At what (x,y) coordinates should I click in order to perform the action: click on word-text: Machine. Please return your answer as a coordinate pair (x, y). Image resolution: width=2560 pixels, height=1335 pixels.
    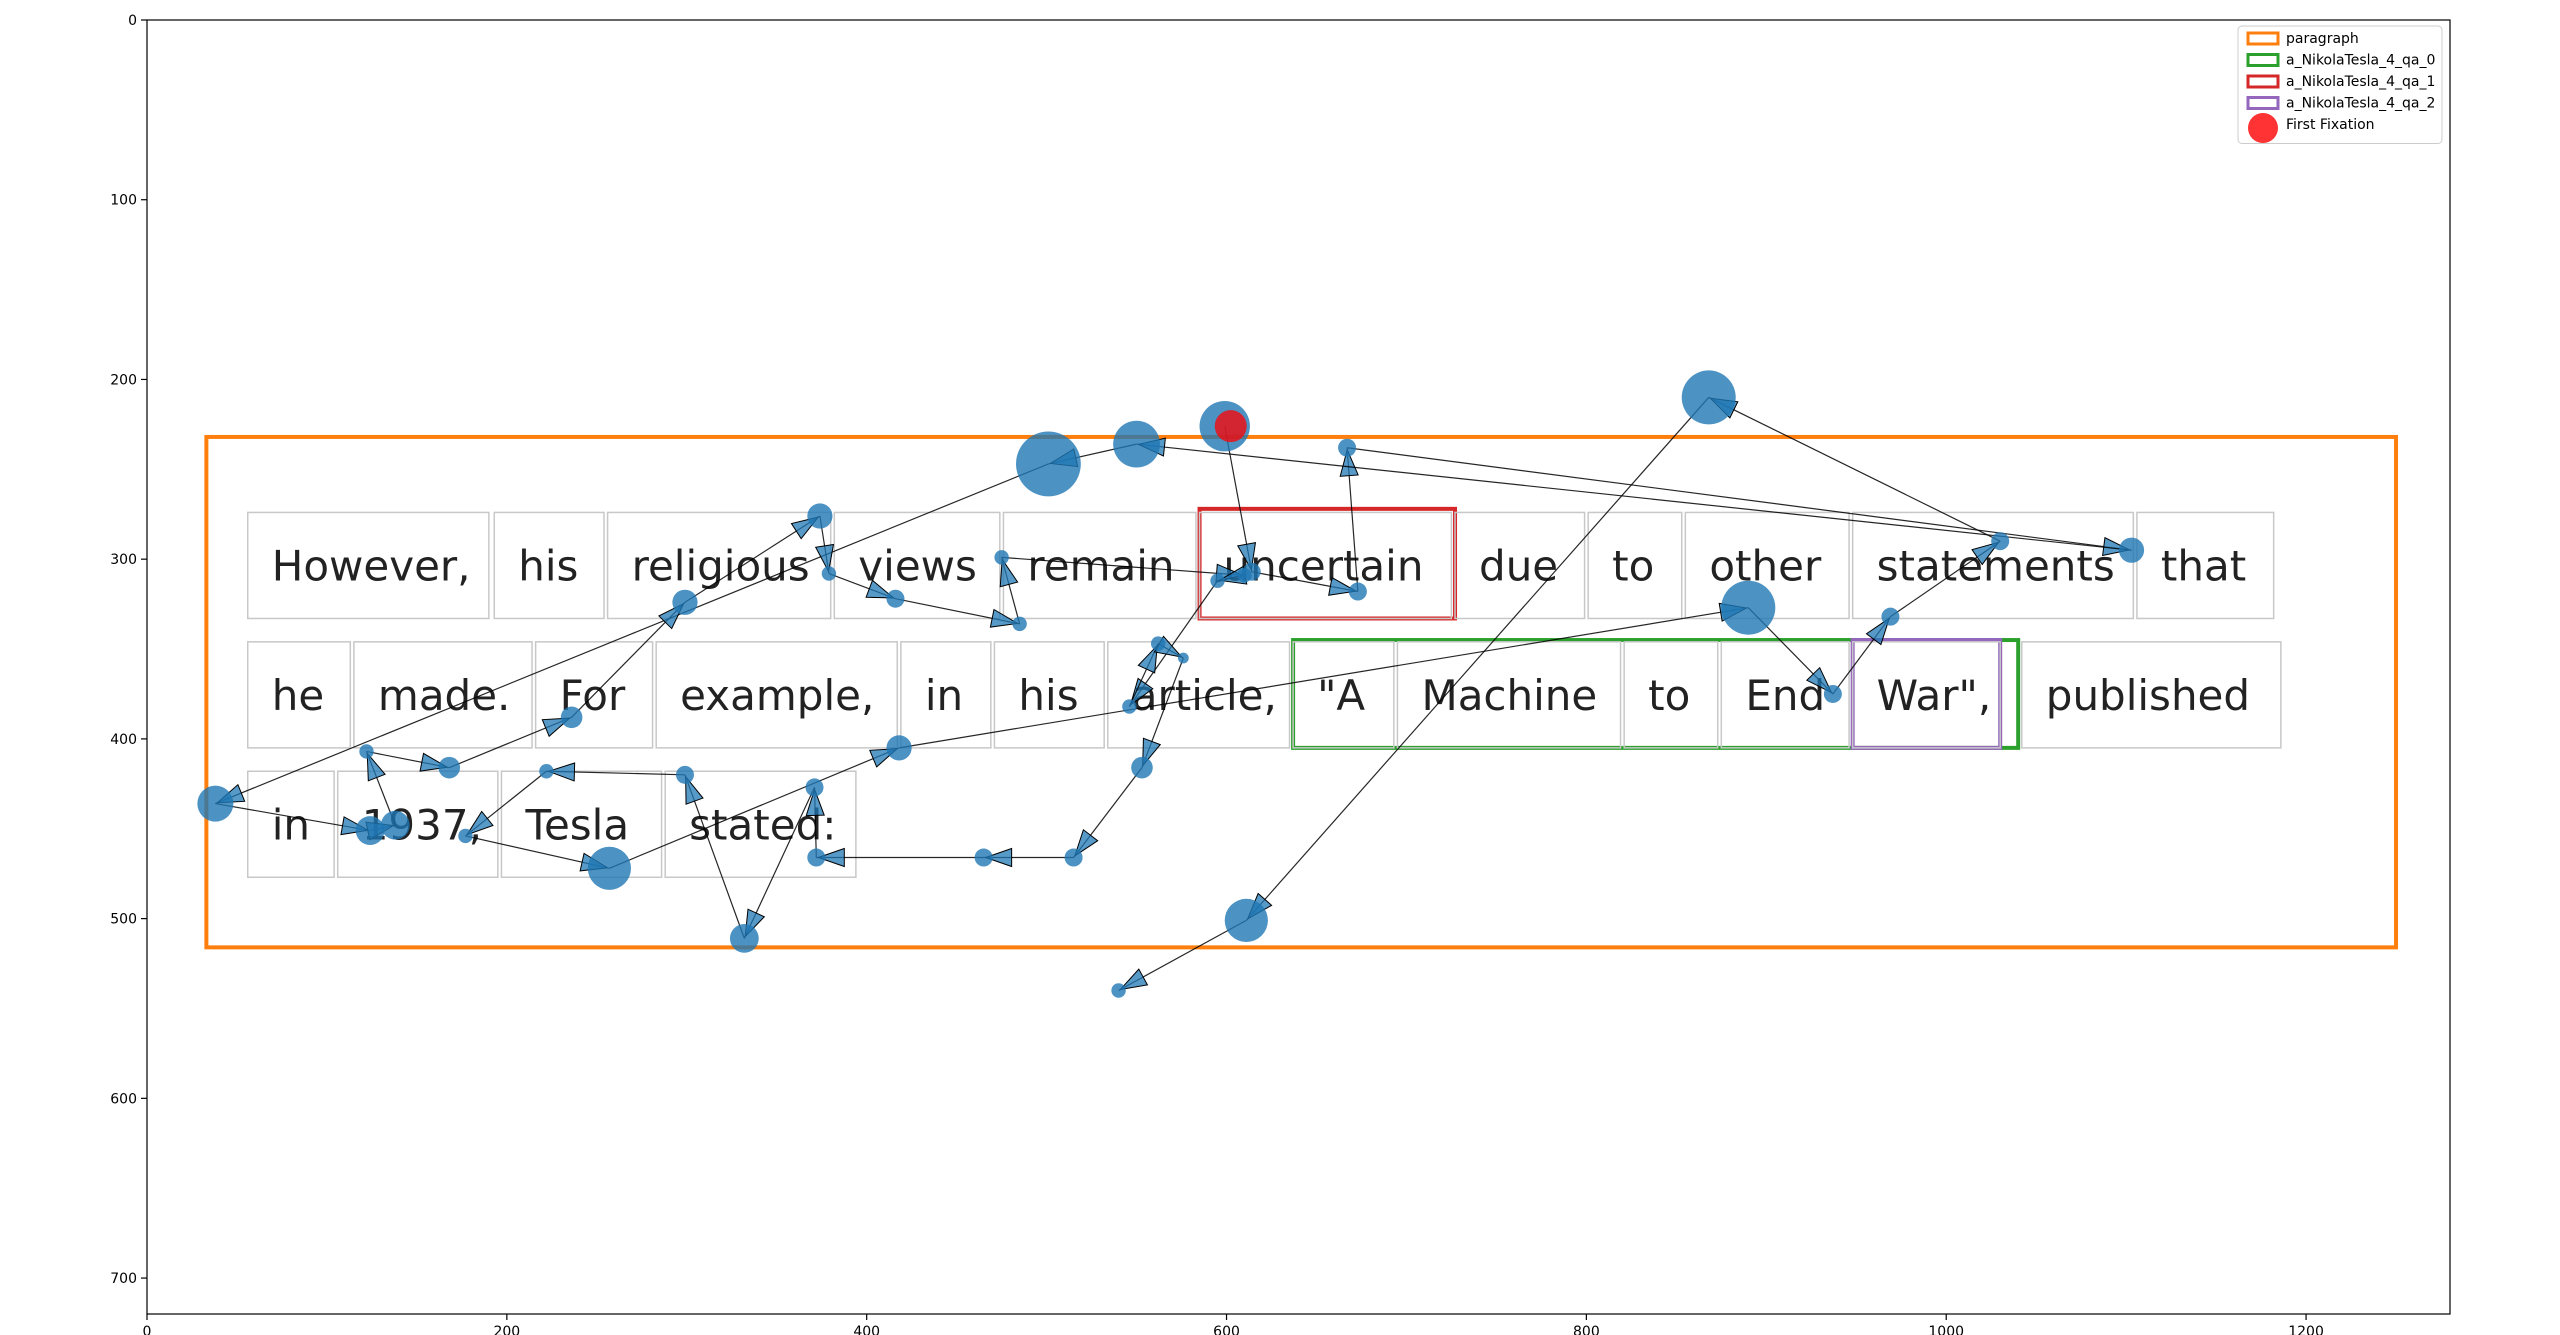
    Looking at the image, I should click on (1509, 695).